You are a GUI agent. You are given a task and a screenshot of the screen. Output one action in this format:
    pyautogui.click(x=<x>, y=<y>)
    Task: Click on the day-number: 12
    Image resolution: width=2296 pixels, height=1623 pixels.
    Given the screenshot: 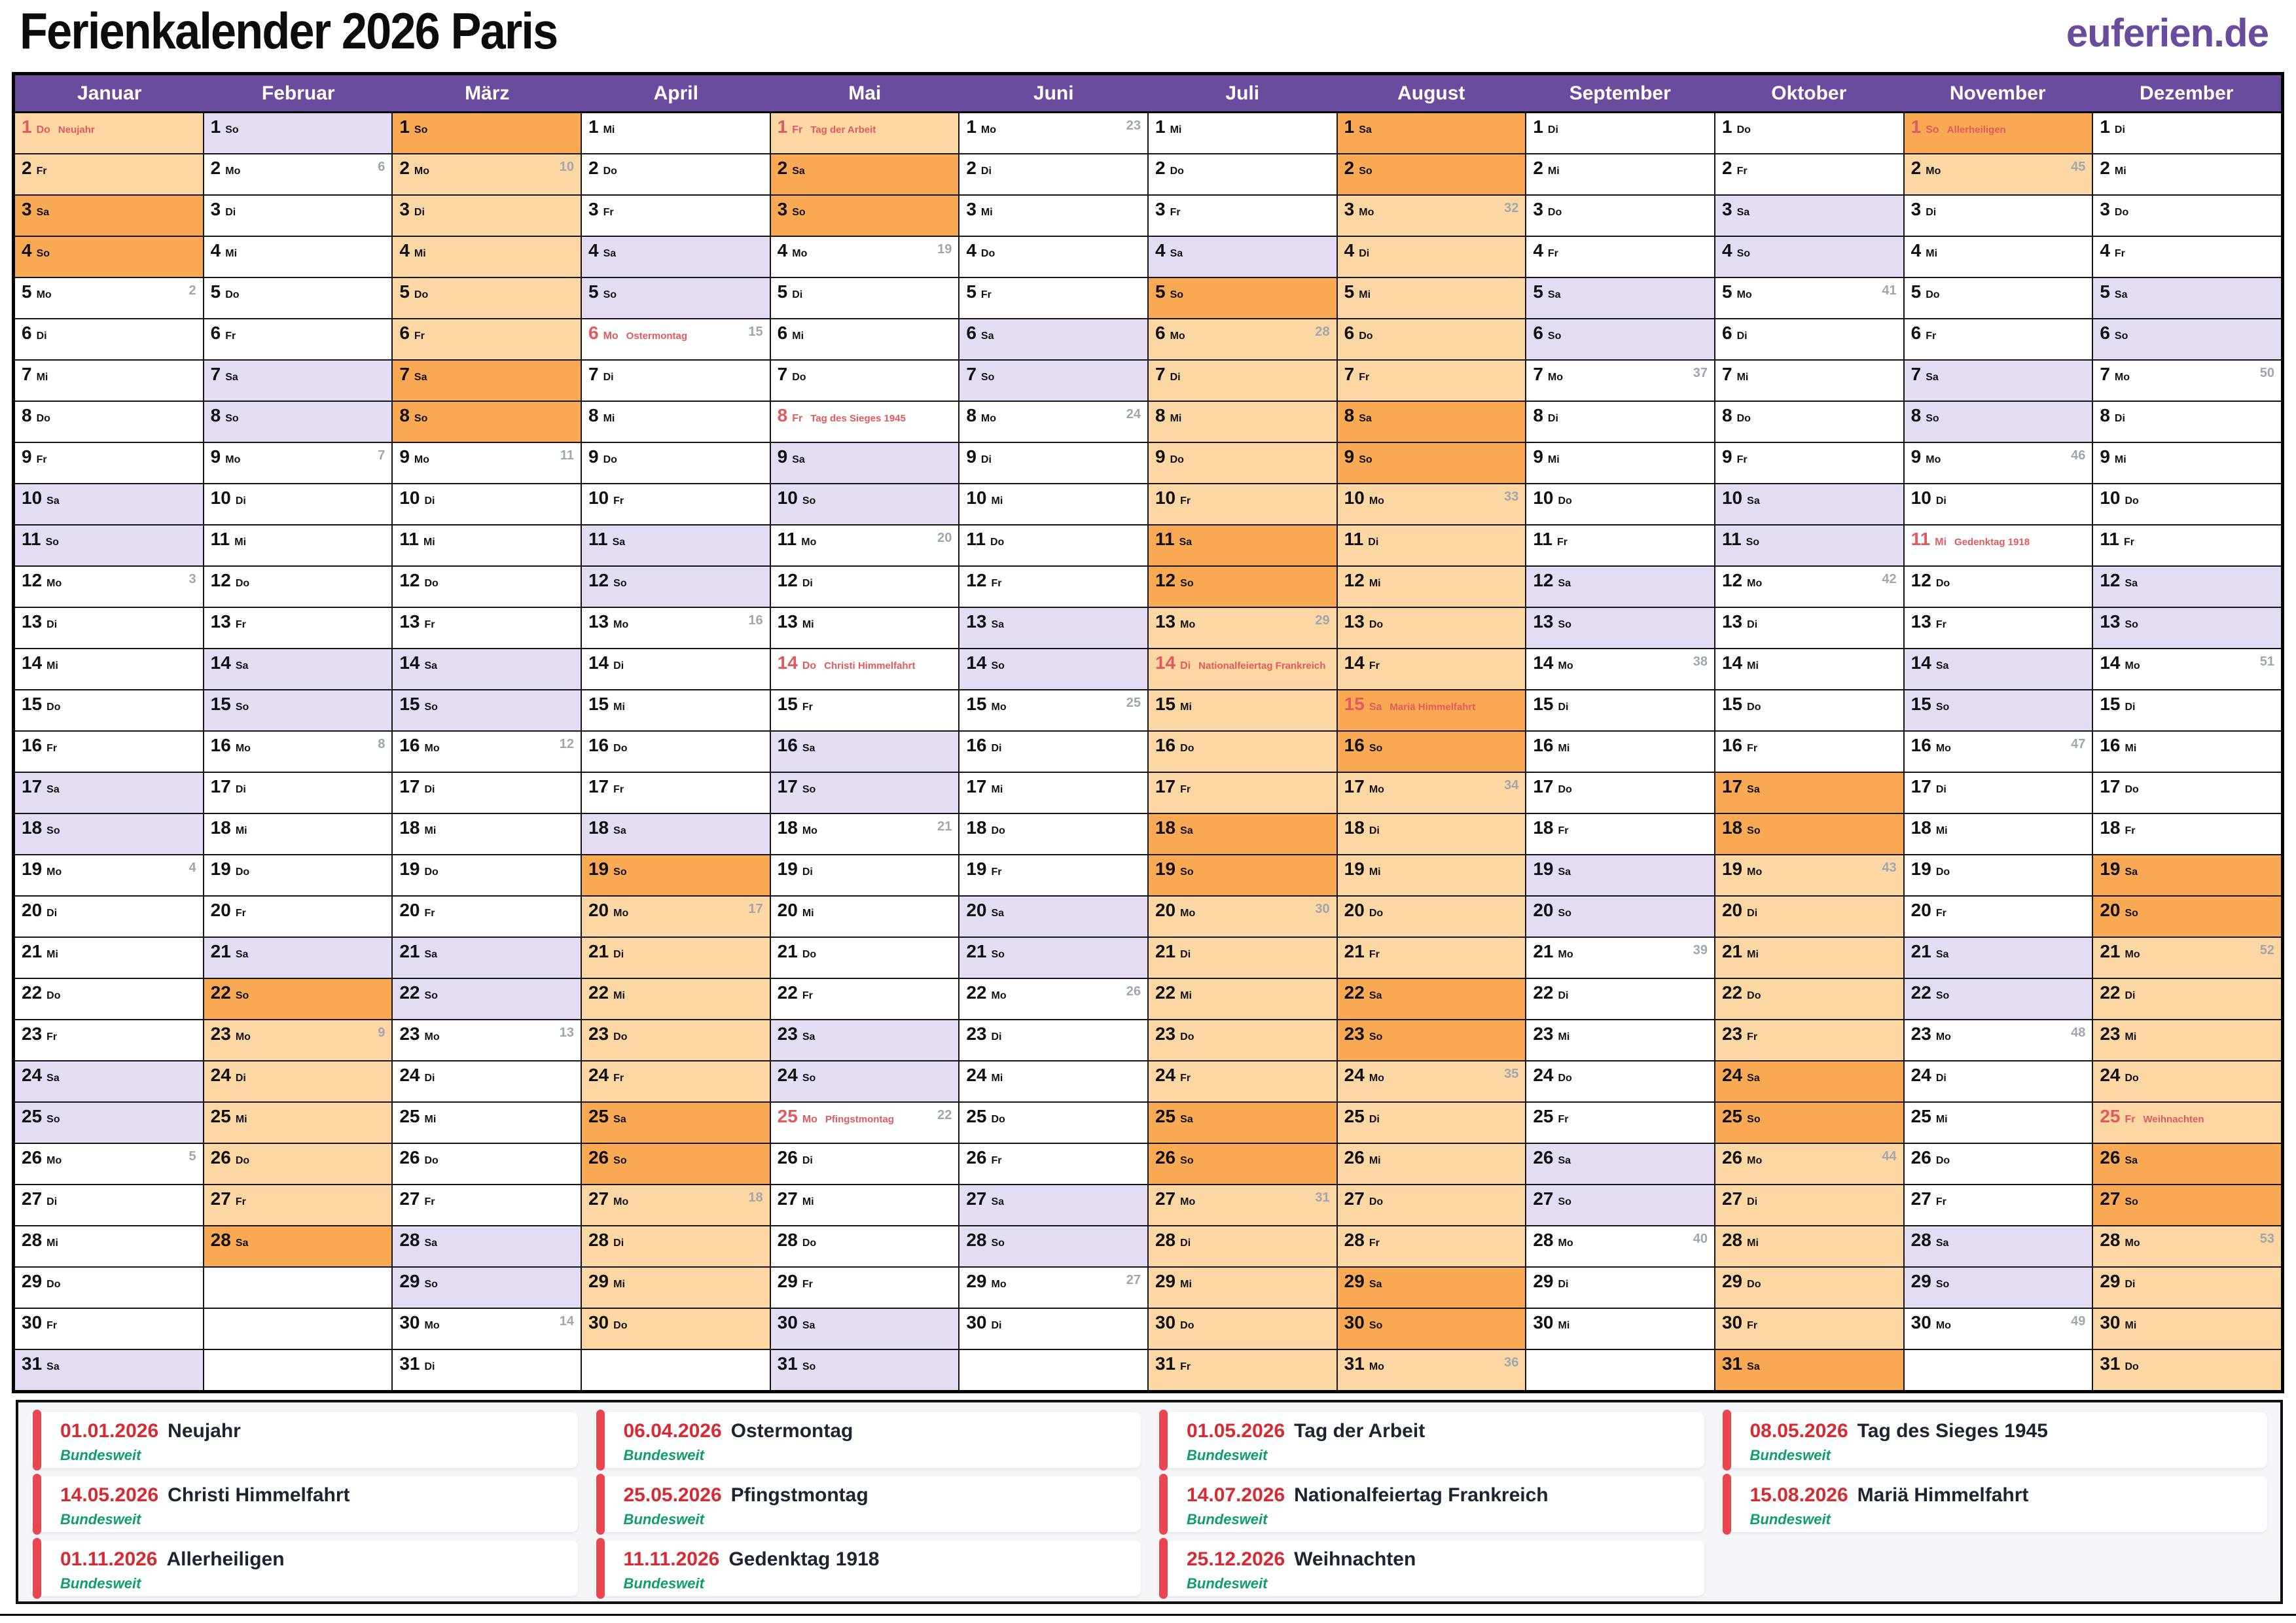 What is the action you would take?
    pyautogui.click(x=409, y=580)
    